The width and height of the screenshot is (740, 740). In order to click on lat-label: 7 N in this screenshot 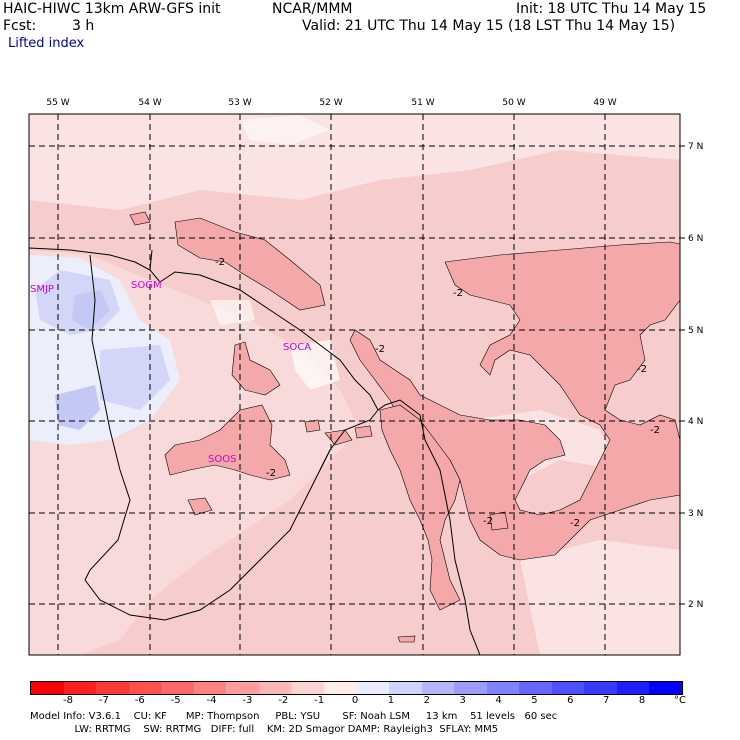, I will do `click(695, 147)`.